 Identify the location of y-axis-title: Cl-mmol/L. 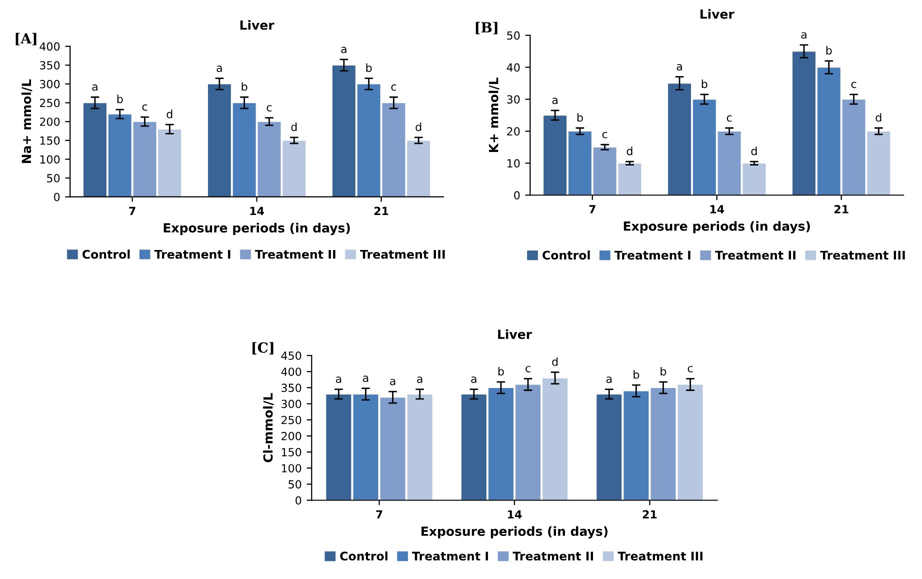
(268, 427).